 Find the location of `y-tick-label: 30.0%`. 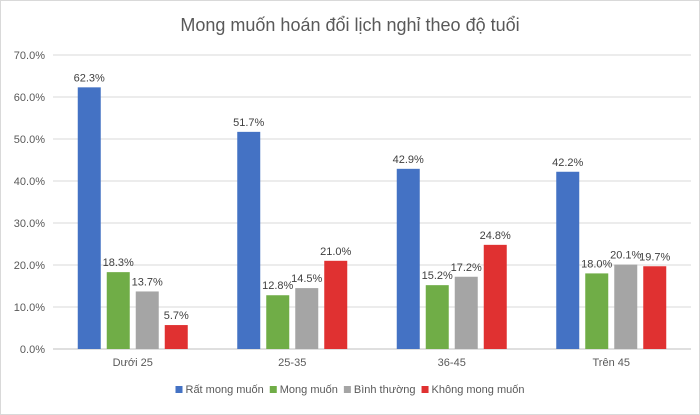

y-tick-label: 30.0% is located at coordinates (29, 224).